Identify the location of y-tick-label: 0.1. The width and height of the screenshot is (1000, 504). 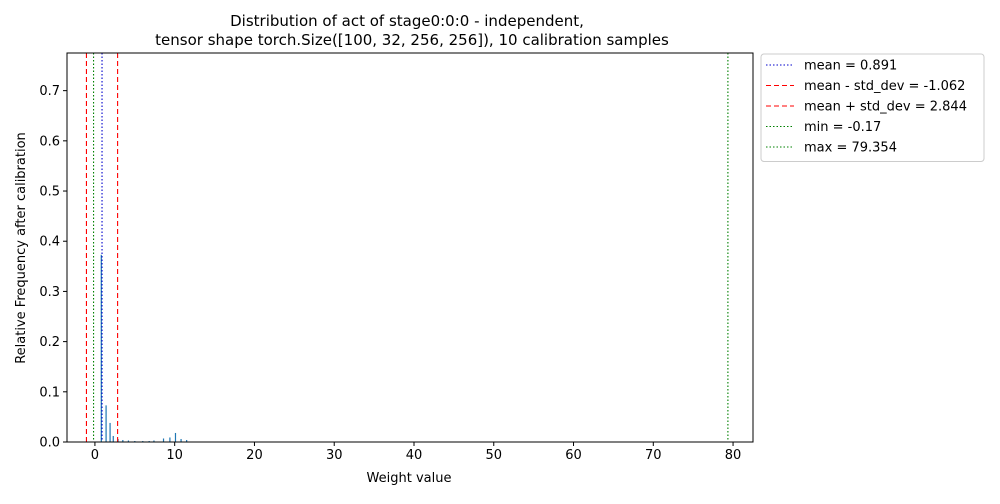
(49, 392).